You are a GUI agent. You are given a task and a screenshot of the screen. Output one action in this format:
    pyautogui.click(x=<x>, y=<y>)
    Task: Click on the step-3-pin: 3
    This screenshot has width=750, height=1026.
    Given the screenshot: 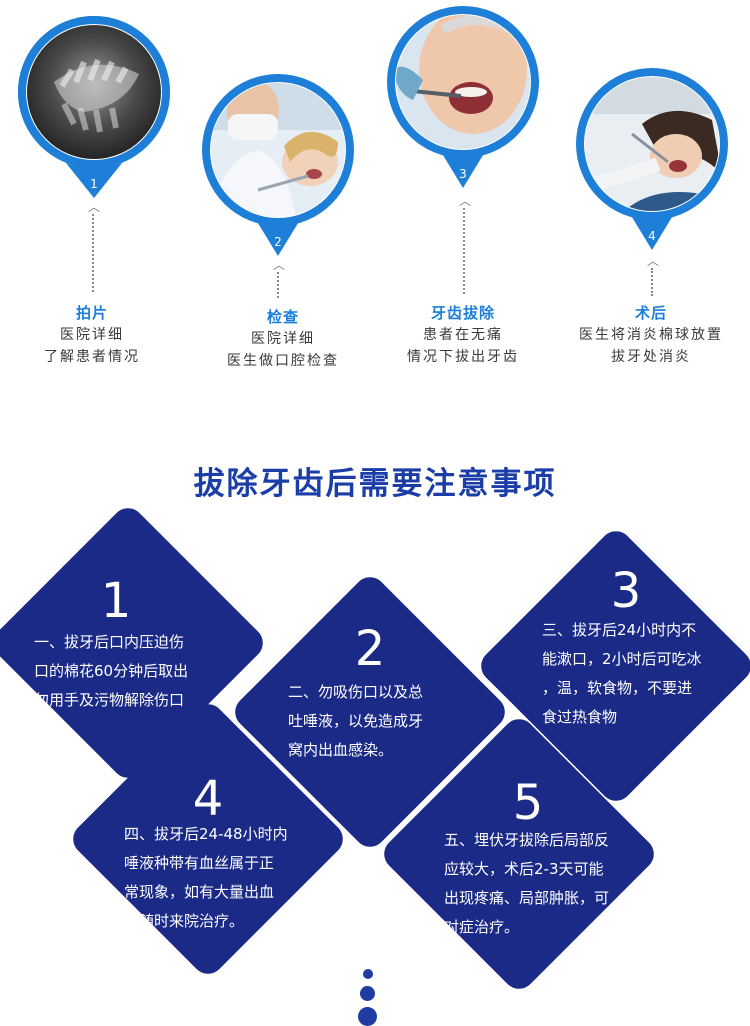 What is the action you would take?
    pyautogui.click(x=463, y=96)
    